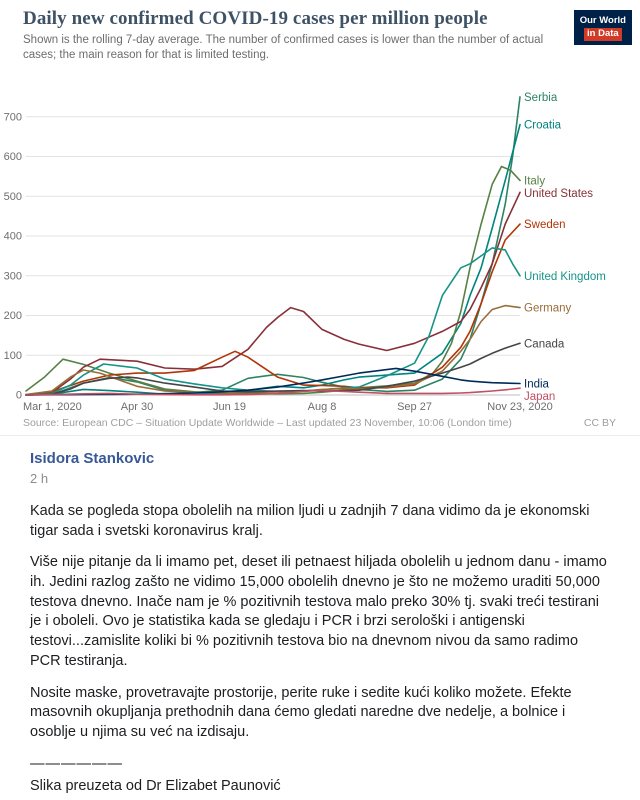  What do you see at coordinates (541, 98) in the screenshot?
I see `svg-text: Serbia` at bounding box center [541, 98].